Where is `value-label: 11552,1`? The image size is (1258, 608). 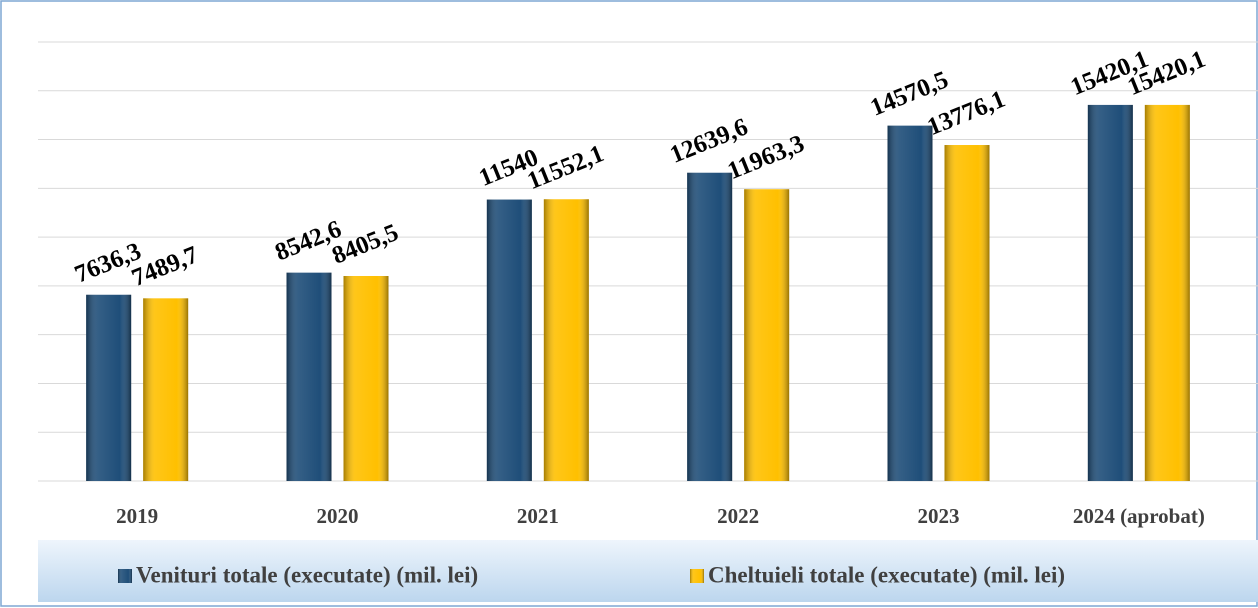
value-label: 11552,1 is located at coordinates (566, 167).